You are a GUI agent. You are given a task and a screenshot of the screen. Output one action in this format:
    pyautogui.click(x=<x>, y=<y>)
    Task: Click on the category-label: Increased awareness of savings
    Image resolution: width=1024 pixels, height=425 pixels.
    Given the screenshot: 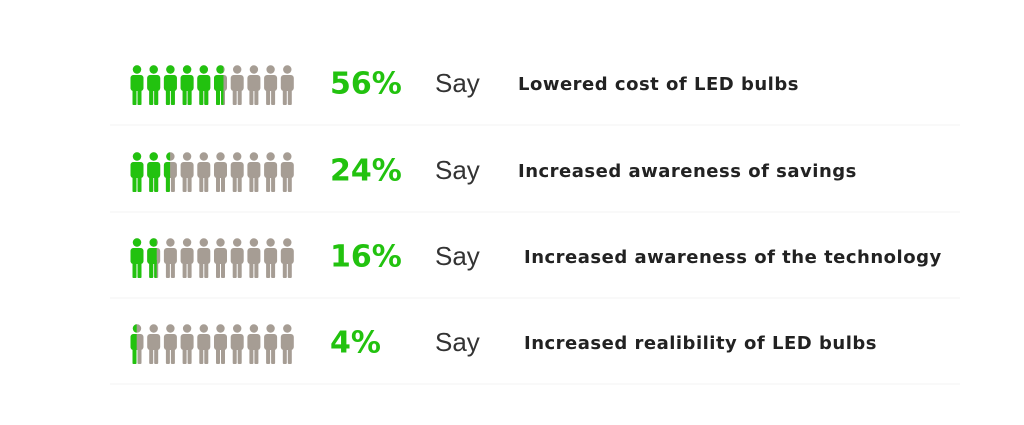 What is the action you would take?
    pyautogui.click(x=687, y=171)
    